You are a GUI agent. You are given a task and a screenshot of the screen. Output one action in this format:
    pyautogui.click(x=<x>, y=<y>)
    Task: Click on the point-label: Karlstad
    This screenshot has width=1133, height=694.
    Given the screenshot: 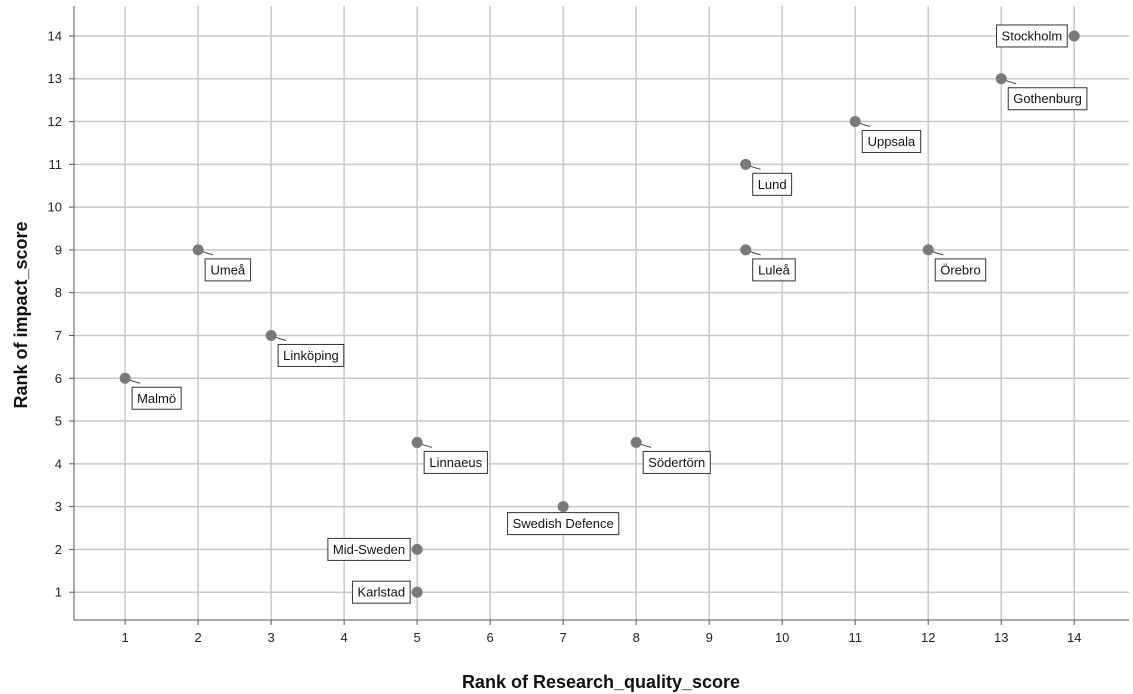 What is the action you would take?
    pyautogui.click(x=381, y=592)
    